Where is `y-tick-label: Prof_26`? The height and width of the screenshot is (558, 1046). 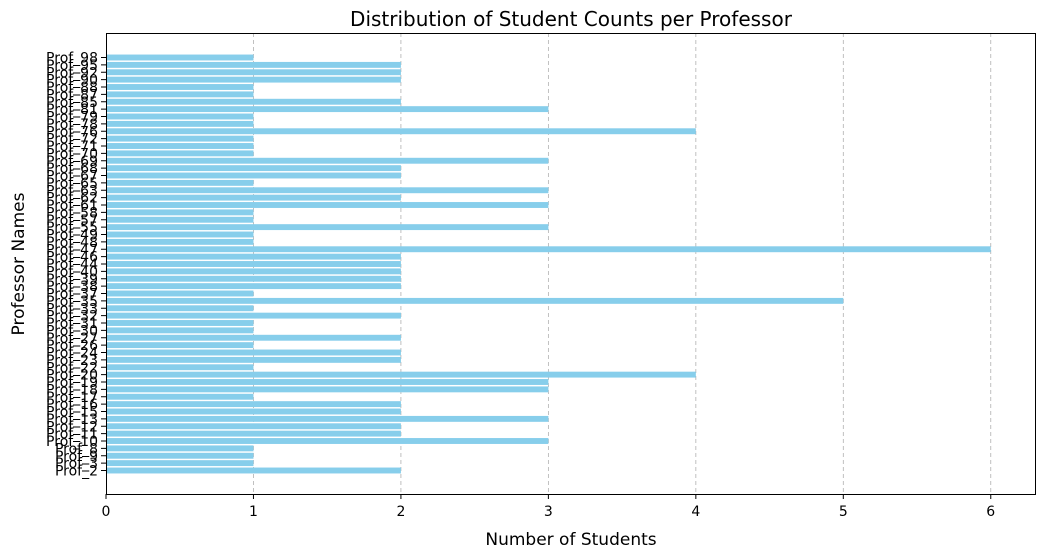
y-tick-label: Prof_26 is located at coordinates (72, 346).